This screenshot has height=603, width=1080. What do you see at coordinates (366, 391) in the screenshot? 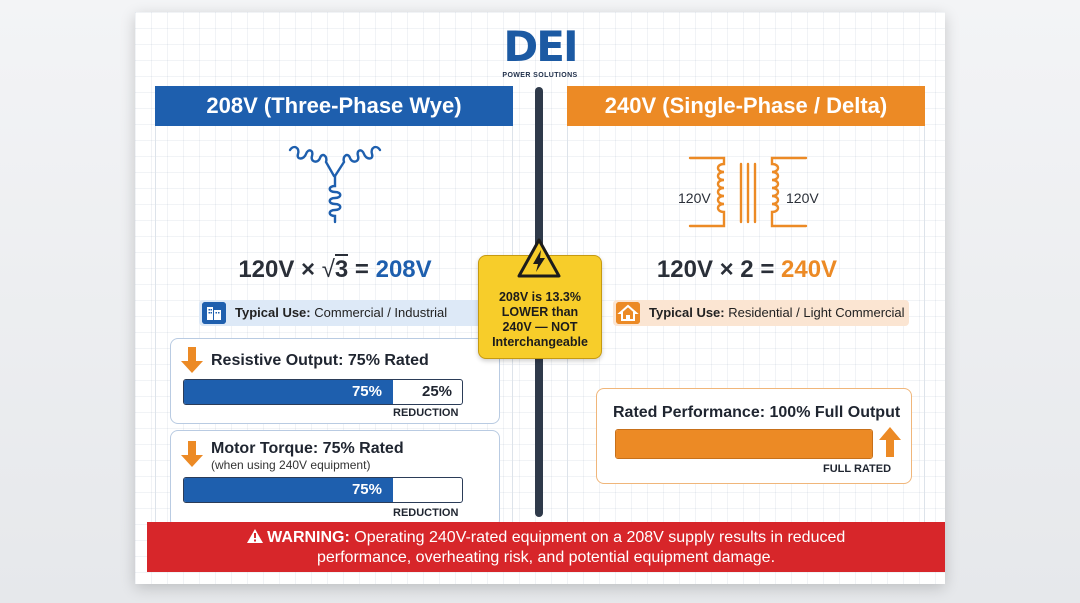
I see `resistive-output-fill-label: 75%` at bounding box center [366, 391].